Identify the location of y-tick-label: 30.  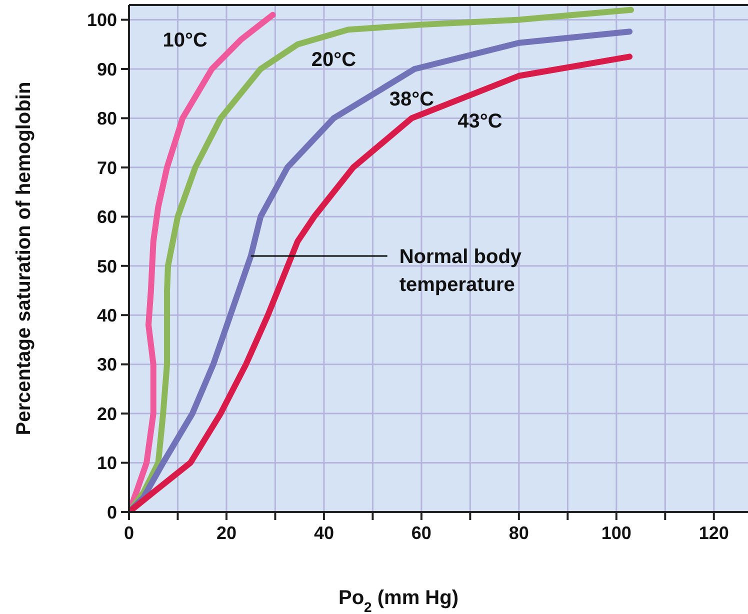
(106, 364).